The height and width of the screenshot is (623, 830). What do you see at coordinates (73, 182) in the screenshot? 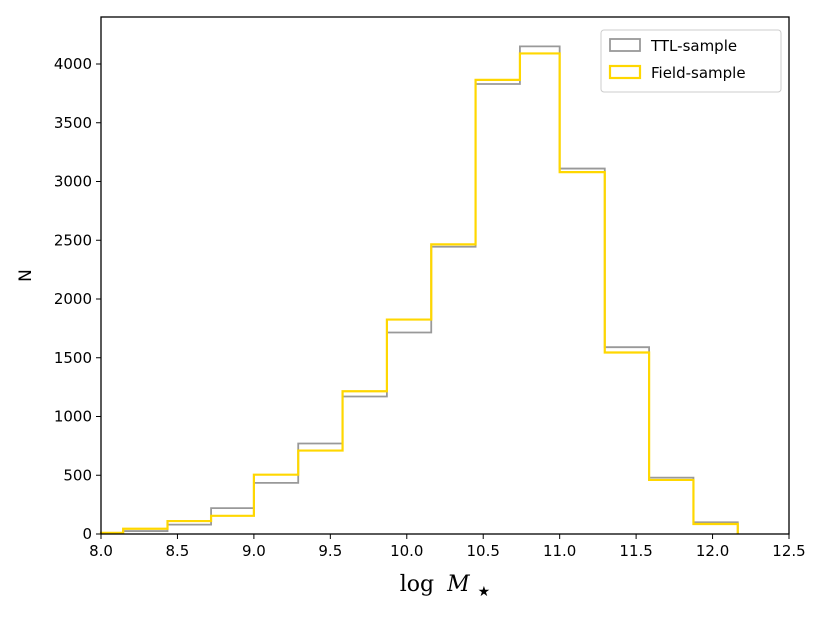
I see `y-tick-label: 3000` at bounding box center [73, 182].